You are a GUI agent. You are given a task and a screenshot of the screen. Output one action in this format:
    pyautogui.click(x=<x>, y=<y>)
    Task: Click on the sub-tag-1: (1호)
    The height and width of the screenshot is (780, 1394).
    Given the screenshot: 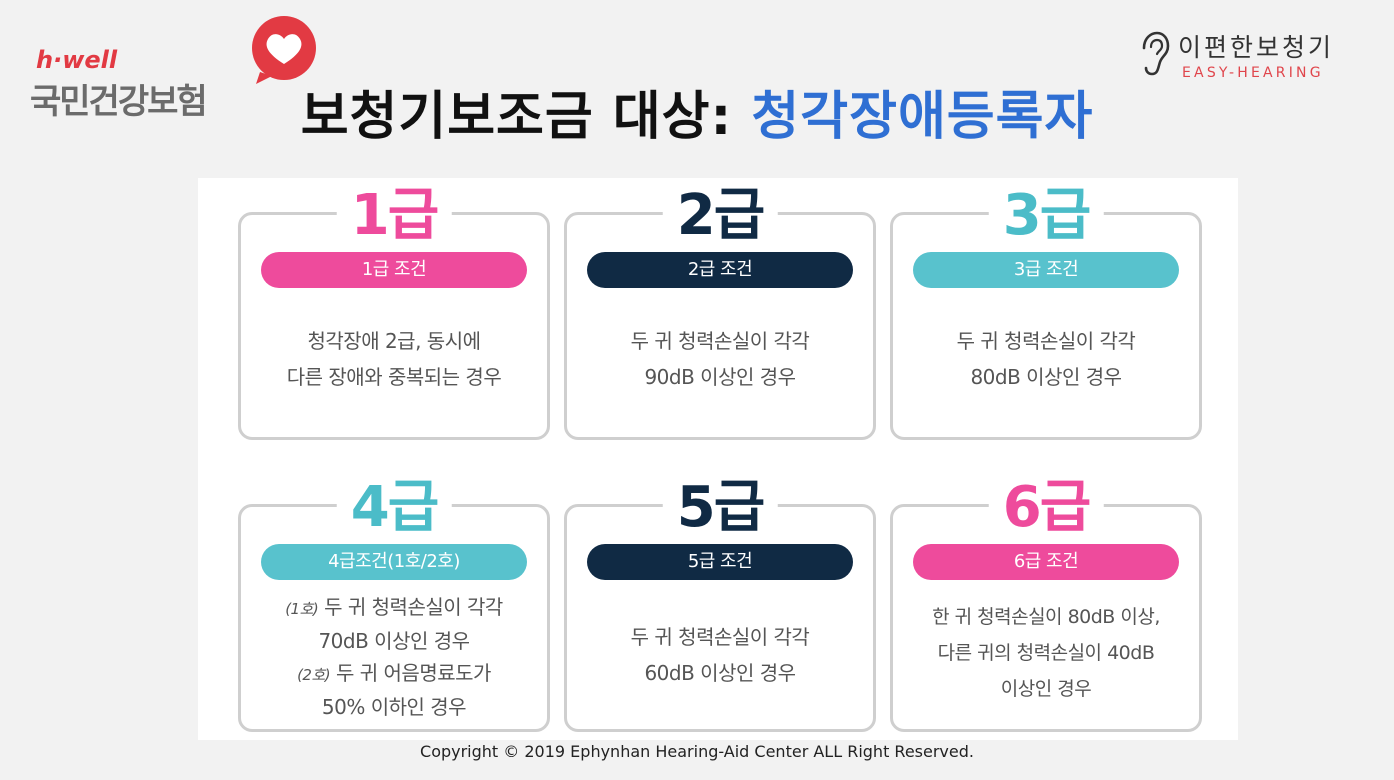 What is the action you would take?
    pyautogui.click(x=302, y=609)
    